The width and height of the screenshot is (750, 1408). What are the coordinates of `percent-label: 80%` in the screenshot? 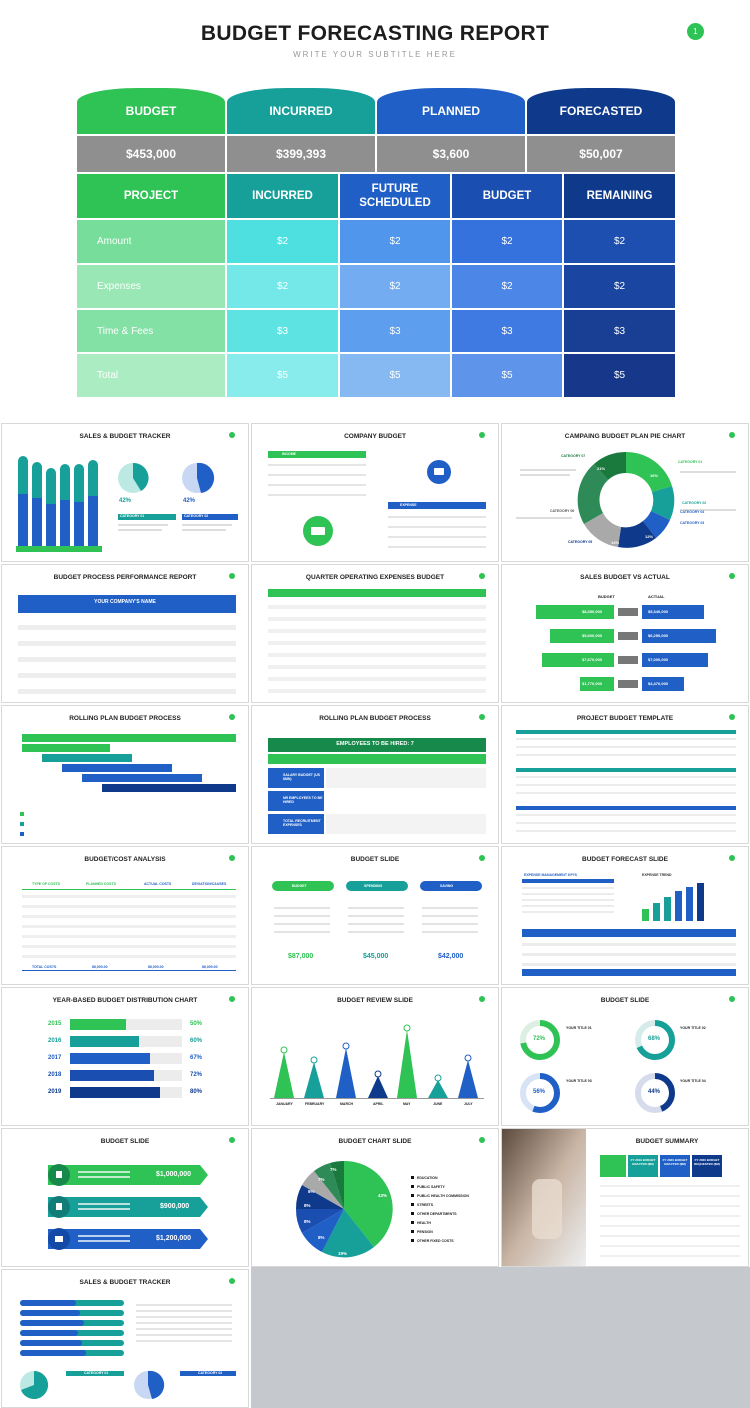 It's located at (196, 1092).